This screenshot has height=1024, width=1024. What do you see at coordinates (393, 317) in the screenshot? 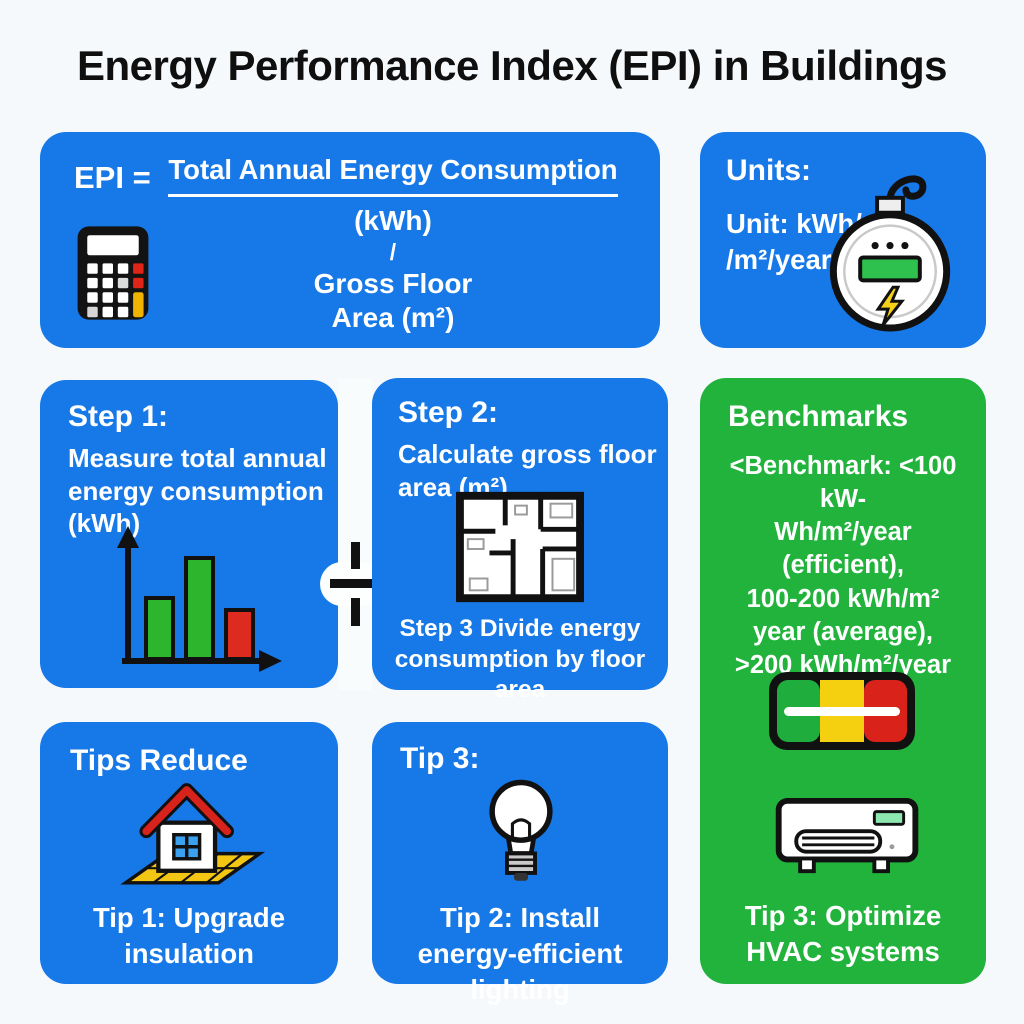
I see `fraction-denominator-line2: Area (m²)` at bounding box center [393, 317].